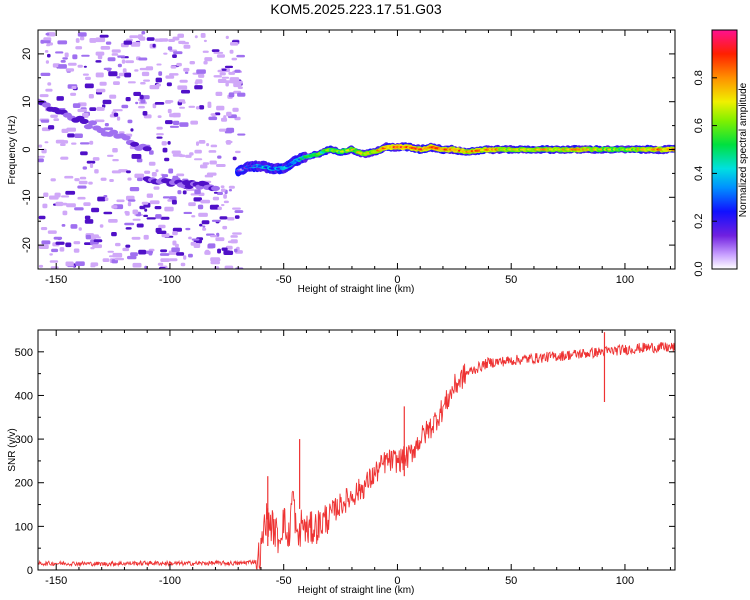  What do you see at coordinates (27, 245) in the screenshot?
I see `y-tick-label: -20` at bounding box center [27, 245].